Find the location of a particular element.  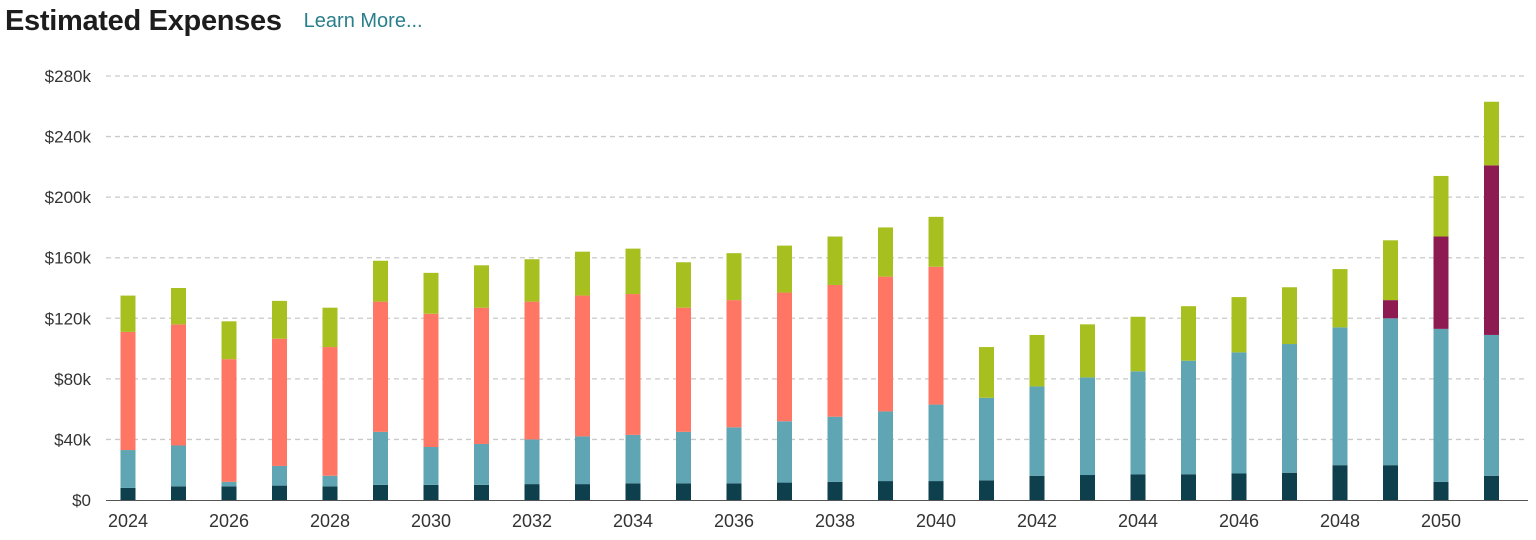

bar-stack-2043 is located at coordinates (1087, 412).